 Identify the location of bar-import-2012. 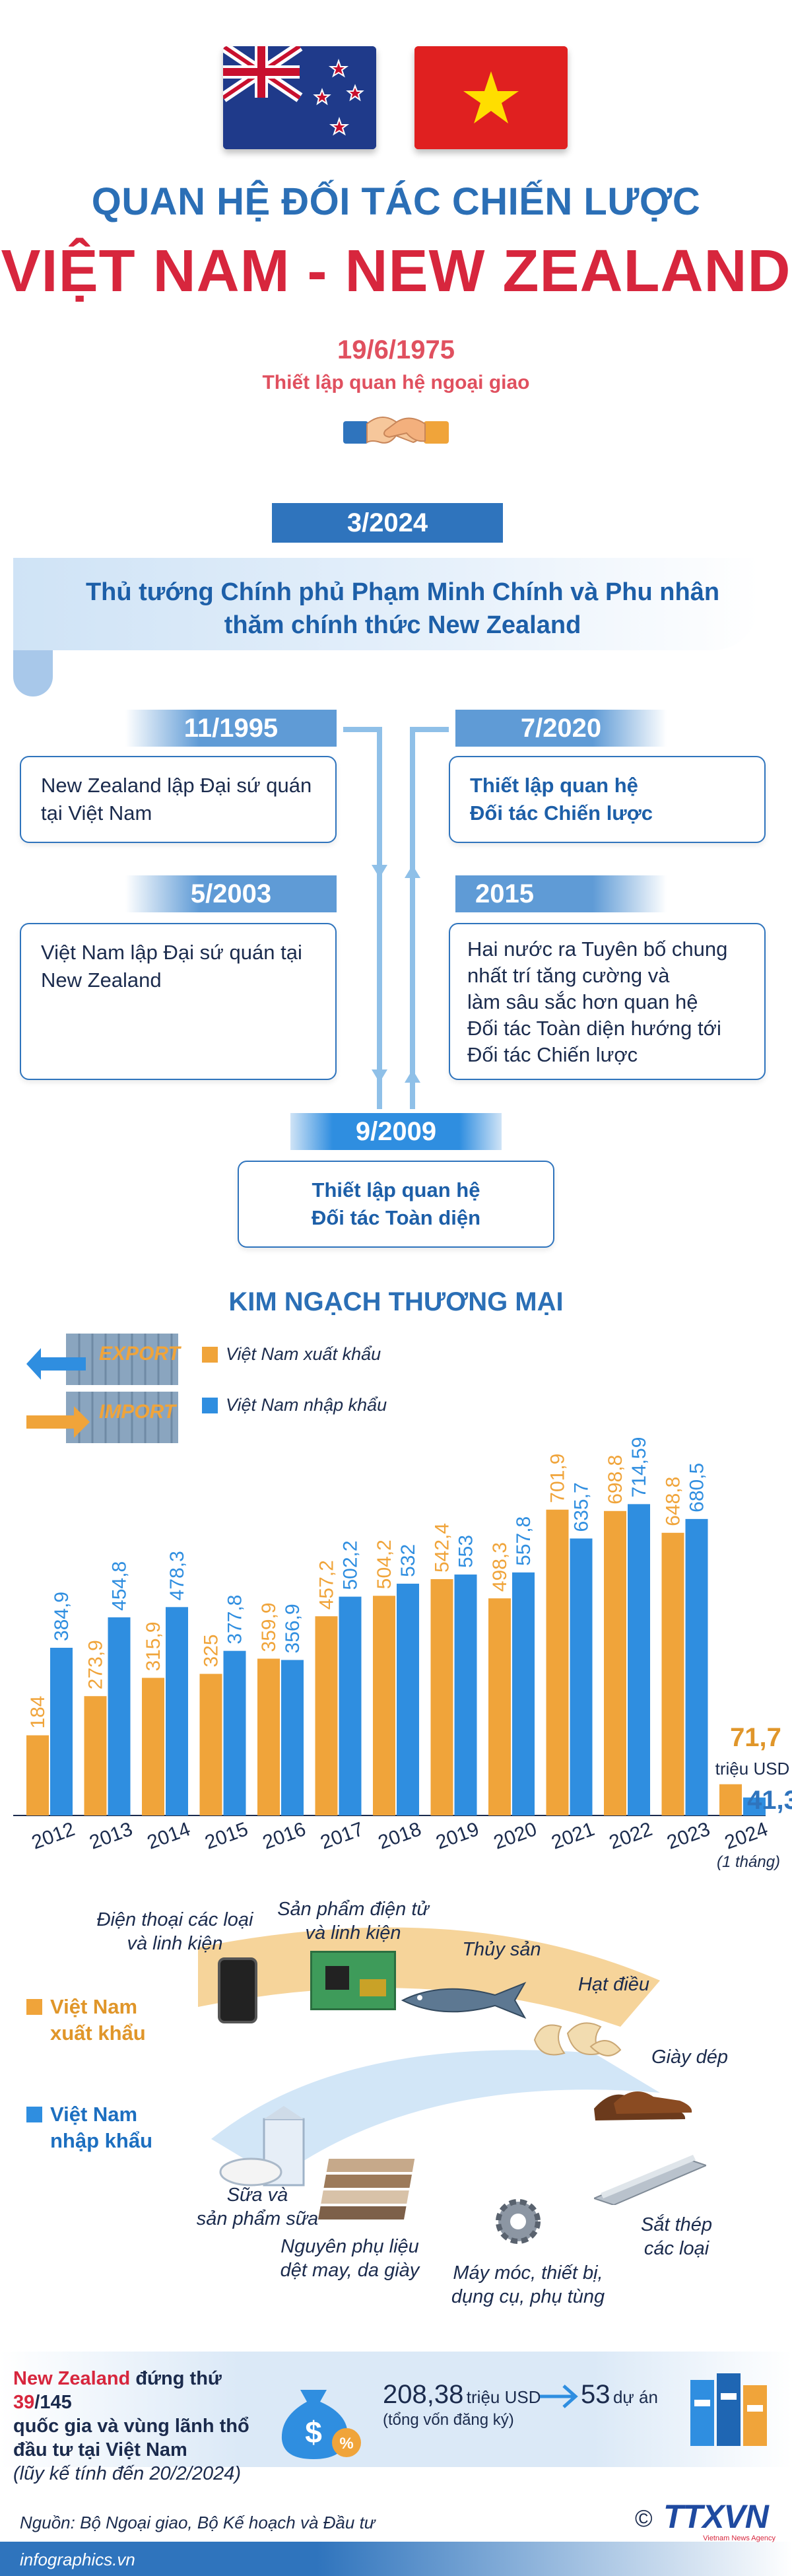
(62, 1731).